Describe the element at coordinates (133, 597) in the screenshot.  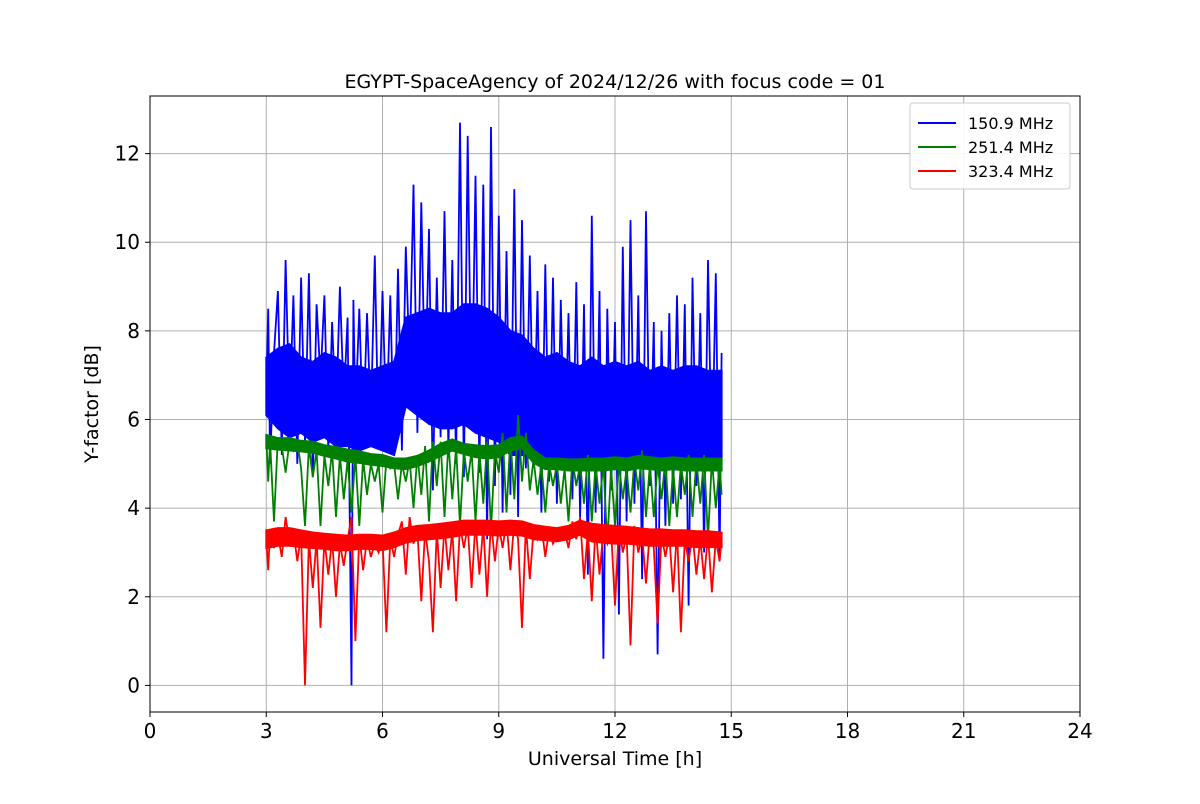
I see `y-tick-label: 2` at that location.